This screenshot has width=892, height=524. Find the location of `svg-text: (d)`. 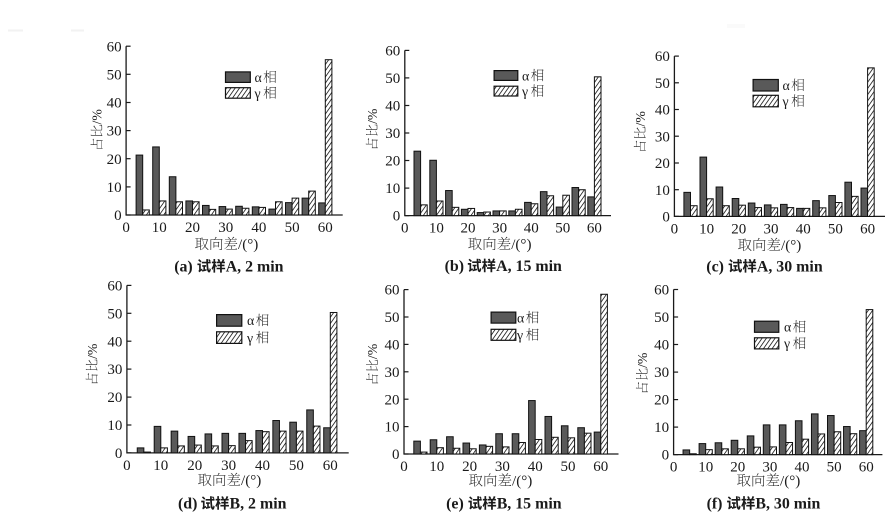

svg-text: (d) is located at coordinates (189, 504).